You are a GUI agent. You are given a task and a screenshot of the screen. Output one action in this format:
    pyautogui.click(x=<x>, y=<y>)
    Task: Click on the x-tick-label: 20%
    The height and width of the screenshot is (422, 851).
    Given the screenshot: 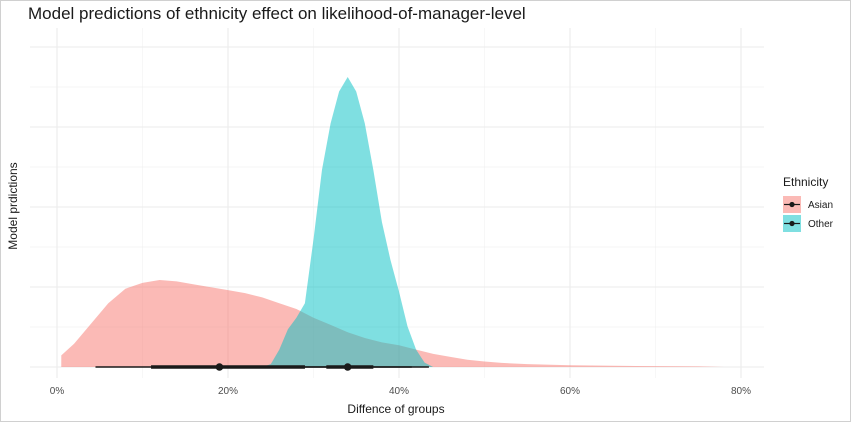 What is the action you would take?
    pyautogui.click(x=228, y=391)
    